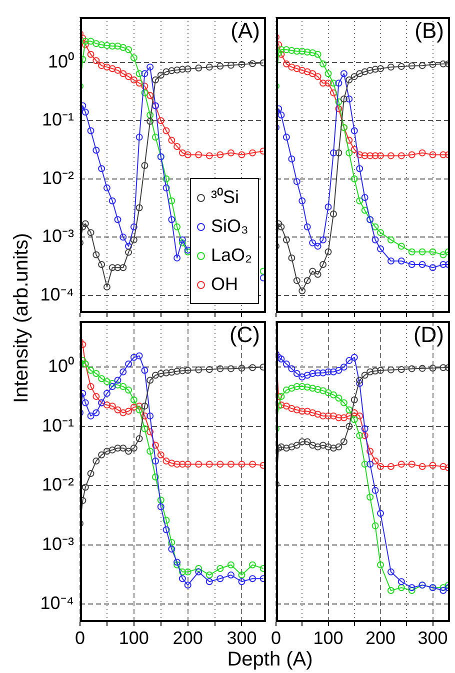 The image size is (455, 673). Describe the element at coordinates (245, 31) in the screenshot. I see `annotation: (A)` at that location.